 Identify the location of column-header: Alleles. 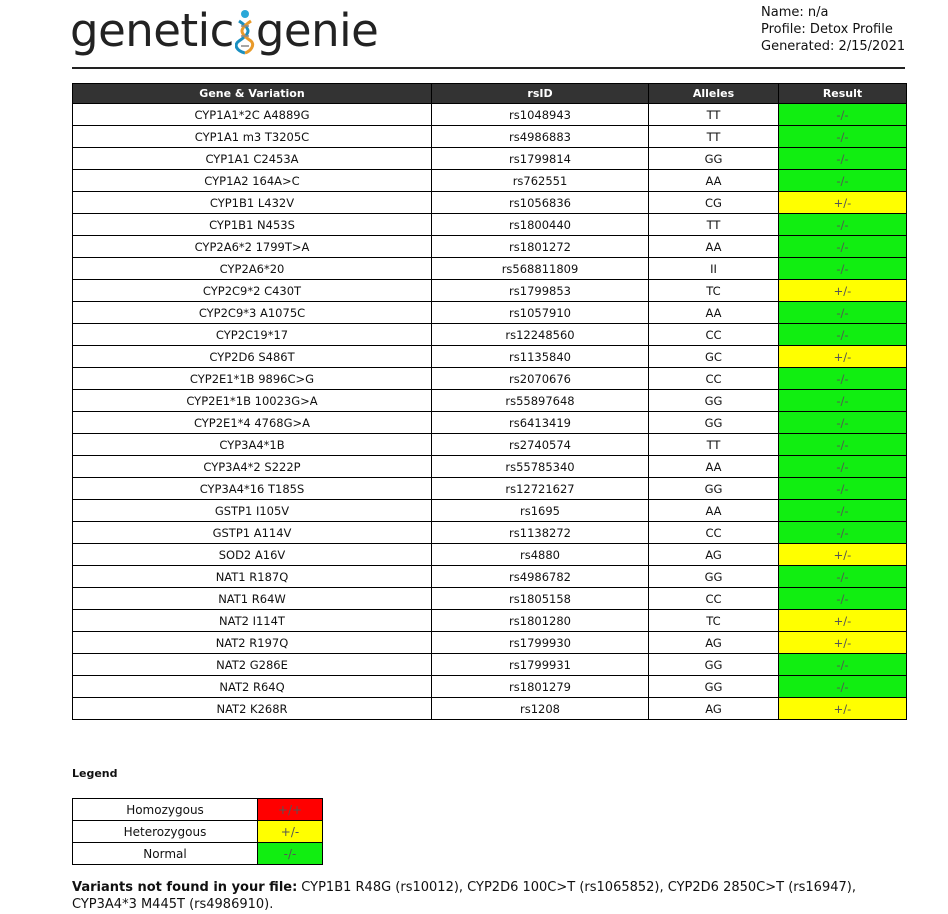
(713, 93).